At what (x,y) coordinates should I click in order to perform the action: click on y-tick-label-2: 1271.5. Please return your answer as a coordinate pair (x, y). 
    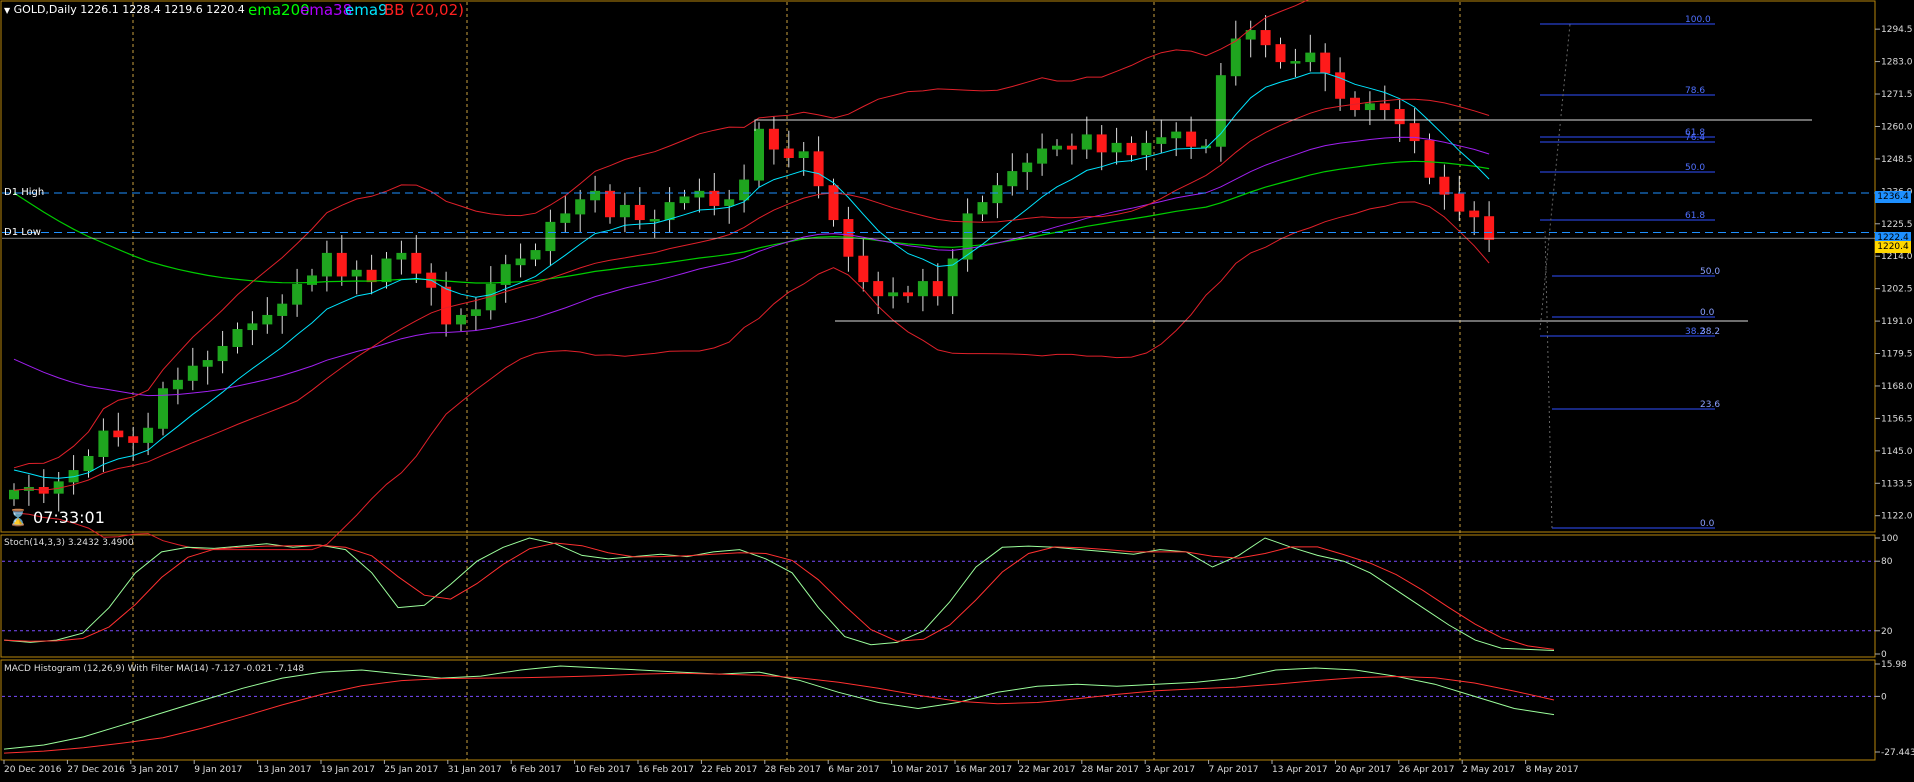
    Looking at the image, I should click on (1897, 95).